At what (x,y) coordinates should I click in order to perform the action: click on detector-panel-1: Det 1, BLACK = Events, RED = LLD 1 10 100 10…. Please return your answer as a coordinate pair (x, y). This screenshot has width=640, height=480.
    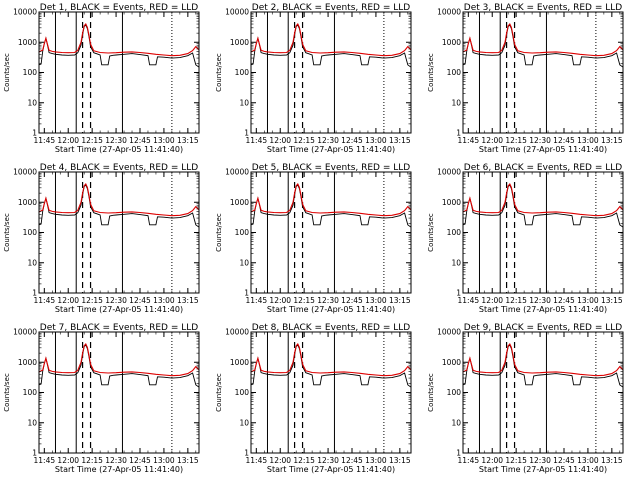
    Looking at the image, I should click on (101, 78).